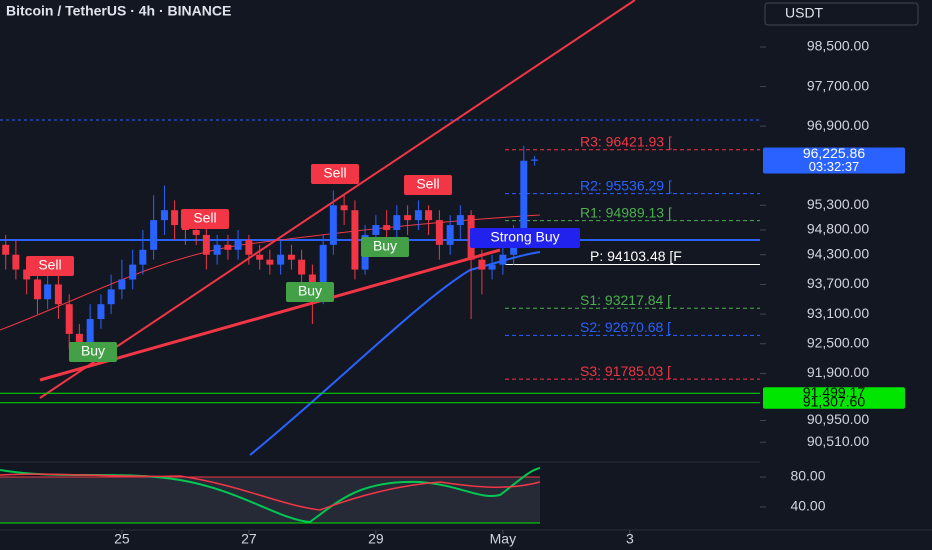  I want to click on currency-label: USDT, so click(804, 13).